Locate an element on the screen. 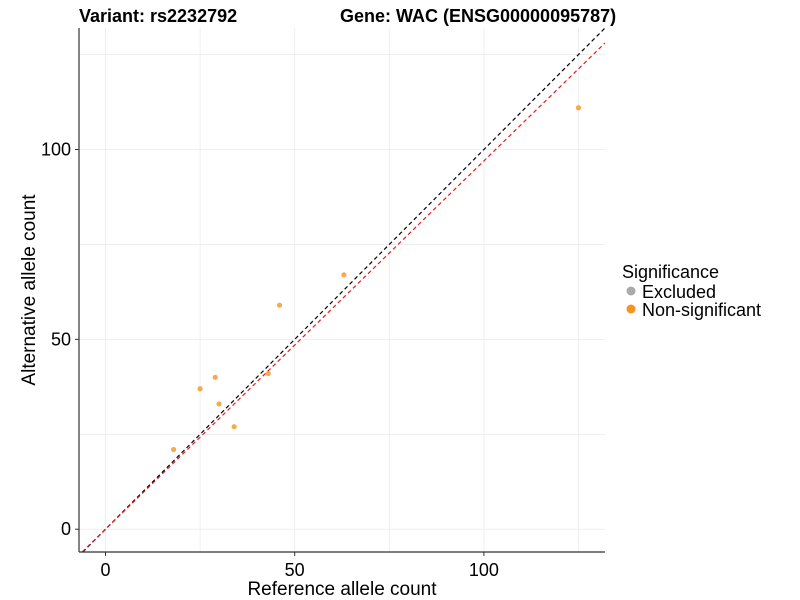  x-axis-title: Reference allele count is located at coordinates (342, 589).